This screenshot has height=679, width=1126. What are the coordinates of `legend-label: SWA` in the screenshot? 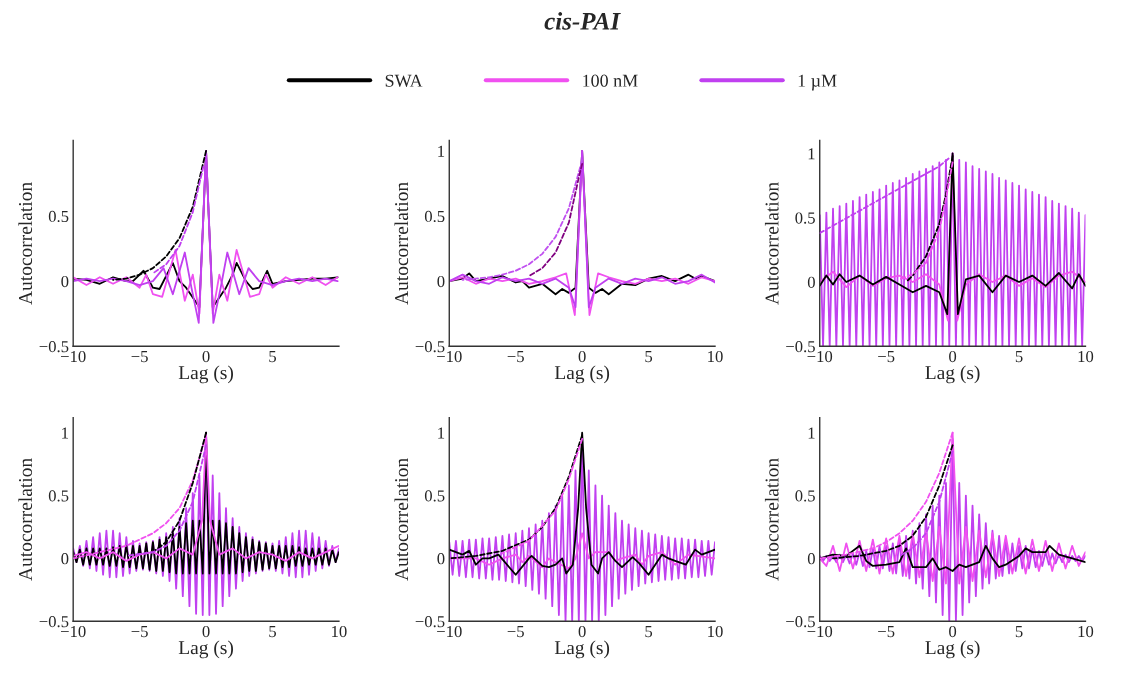 It's located at (404, 80).